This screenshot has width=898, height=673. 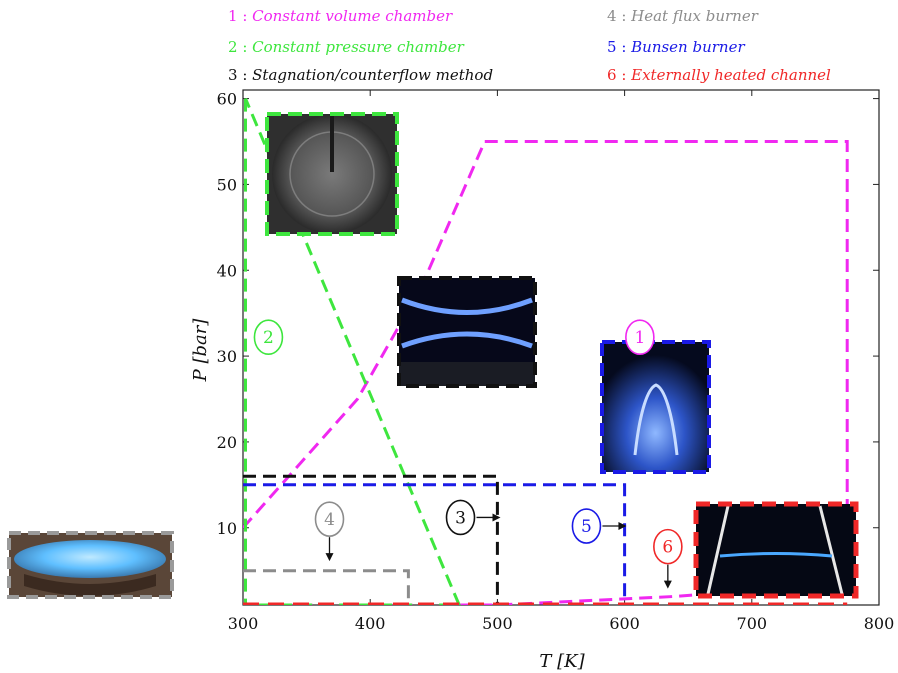 I want to click on y-tick-label: 10, so click(x=227, y=528).